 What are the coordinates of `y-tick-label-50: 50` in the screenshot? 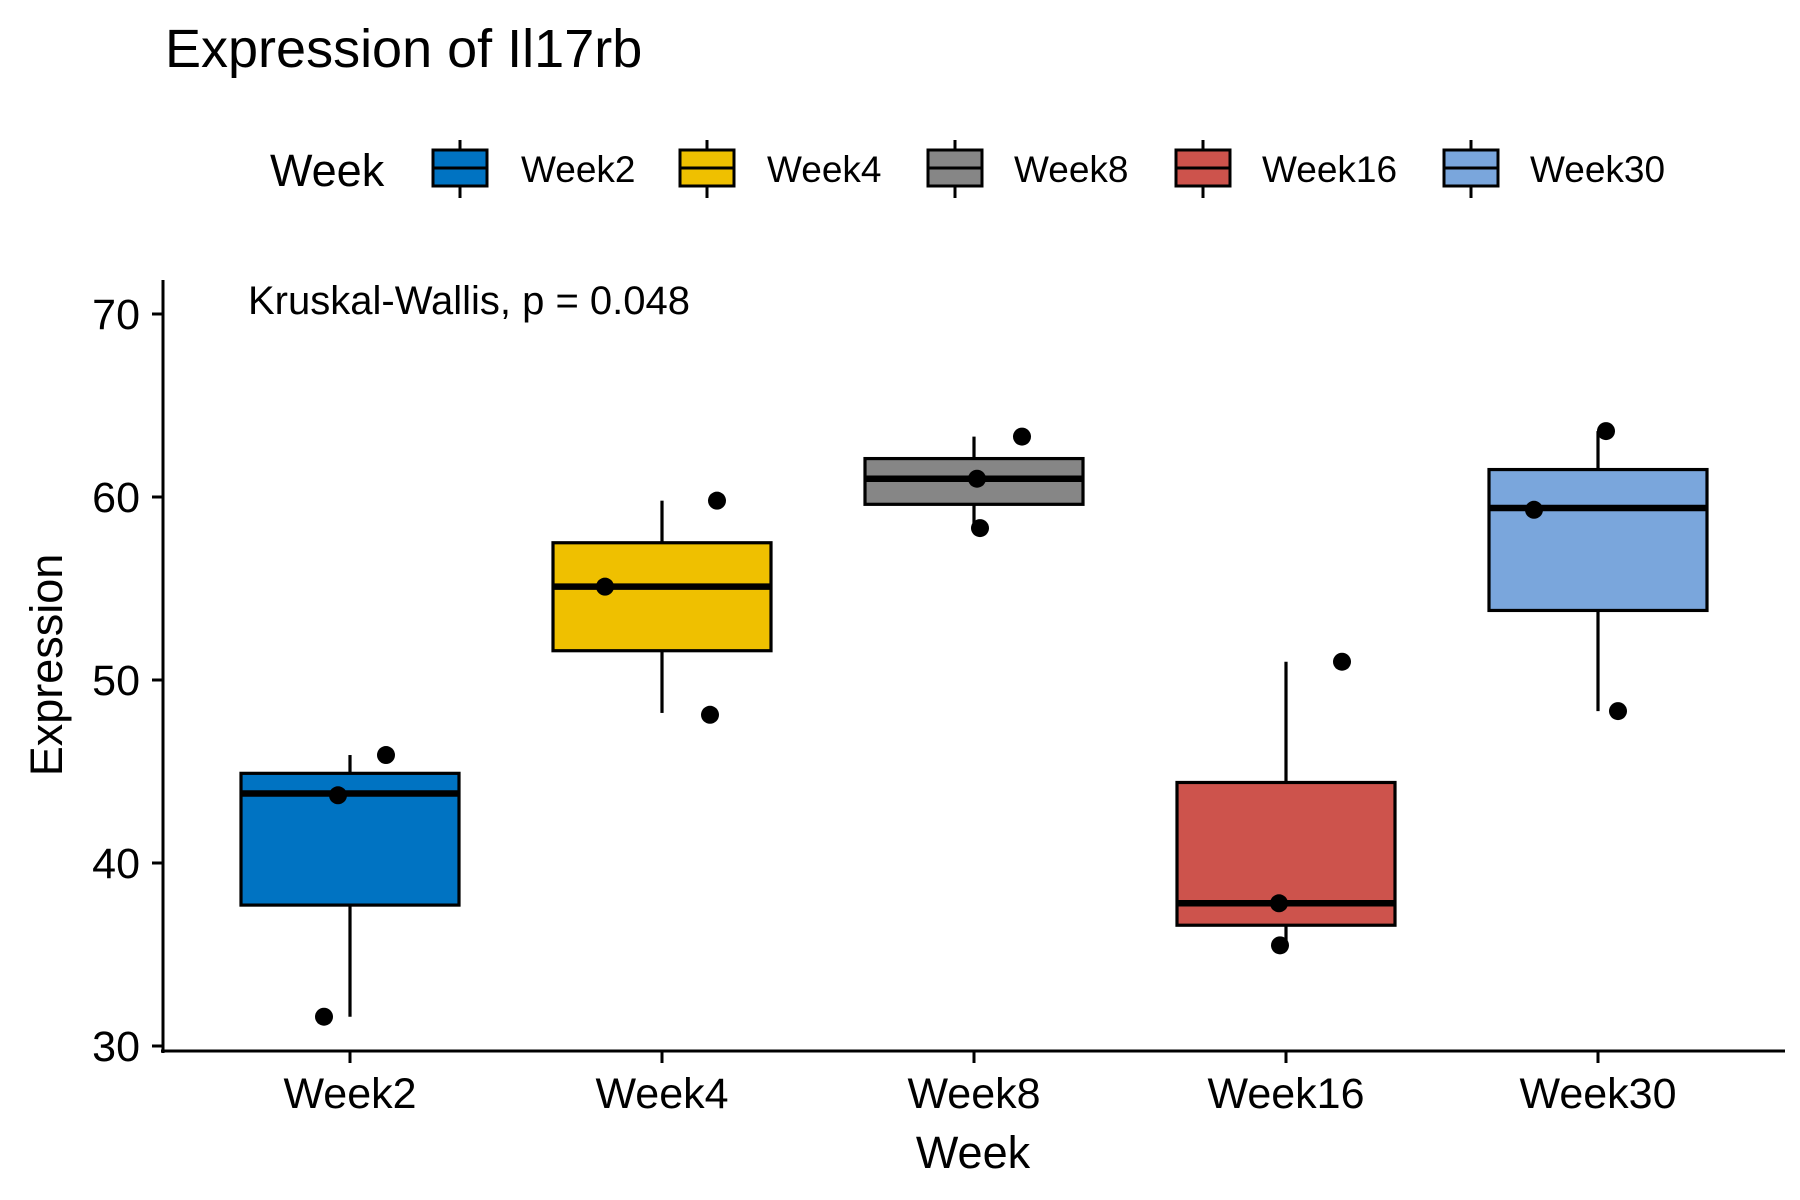 It's located at (116, 681).